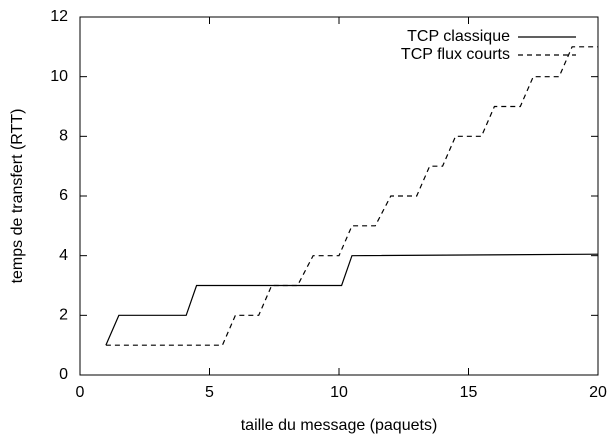  I want to click on y-tick-label: 0, so click(63, 374).